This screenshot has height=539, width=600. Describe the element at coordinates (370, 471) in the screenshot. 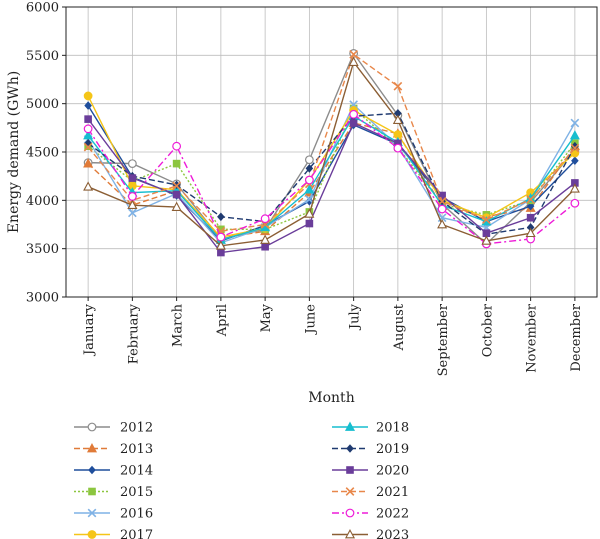

I see `legend-item-2020: 2020` at that location.